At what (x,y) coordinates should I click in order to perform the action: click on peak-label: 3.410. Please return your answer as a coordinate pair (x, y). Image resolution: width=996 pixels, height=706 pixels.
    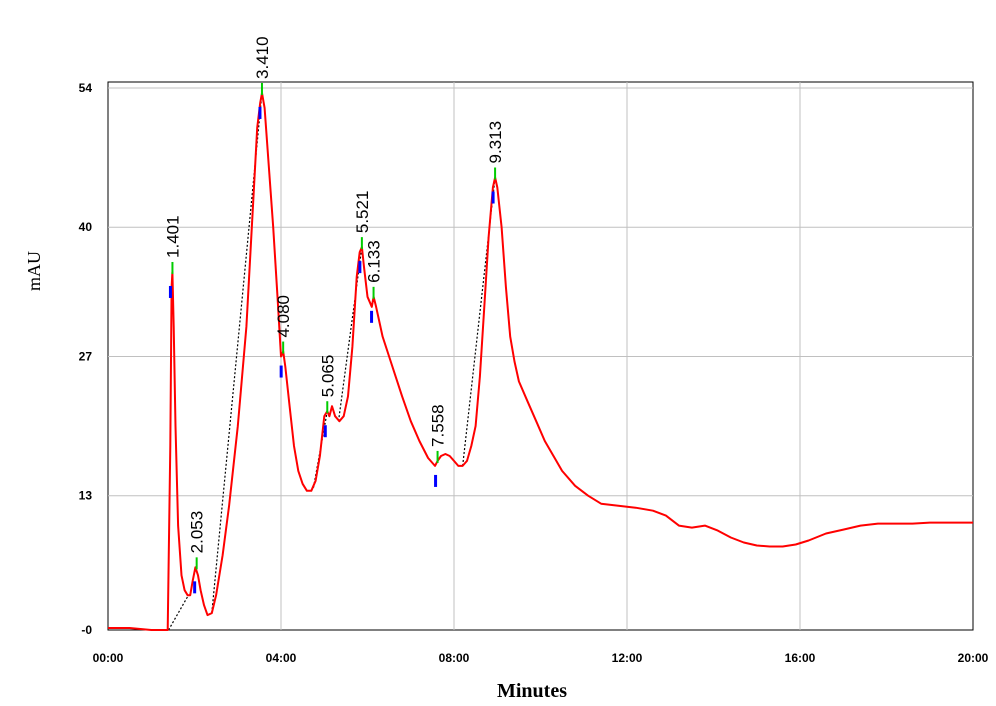
    Looking at the image, I should click on (262, 57).